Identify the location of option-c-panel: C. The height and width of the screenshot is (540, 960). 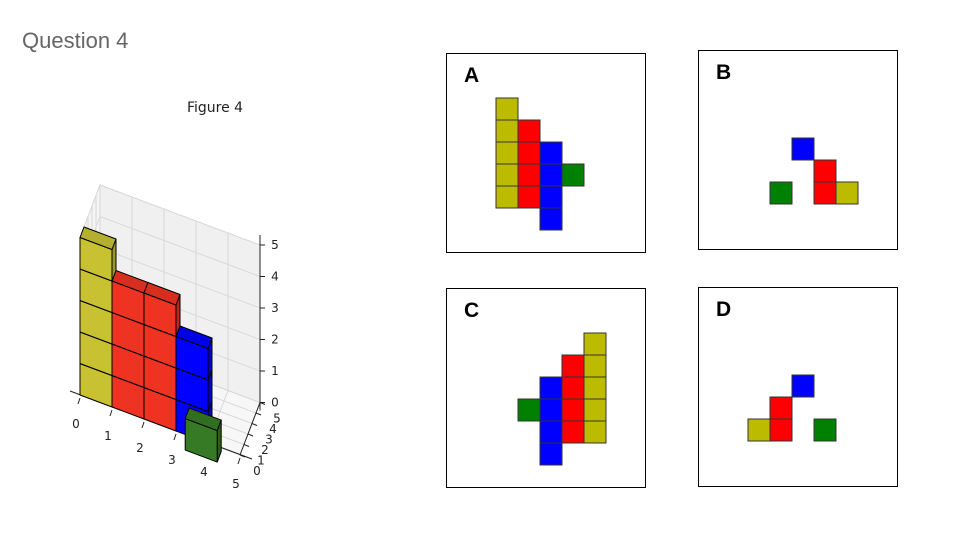
(546, 388).